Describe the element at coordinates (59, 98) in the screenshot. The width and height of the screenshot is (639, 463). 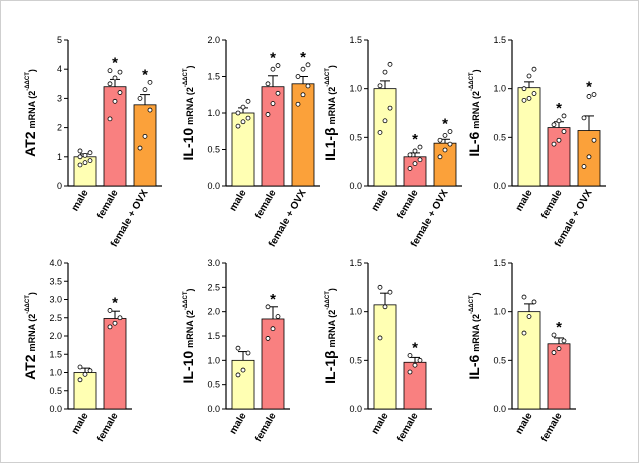
I see `y-tick-label: 3` at that location.